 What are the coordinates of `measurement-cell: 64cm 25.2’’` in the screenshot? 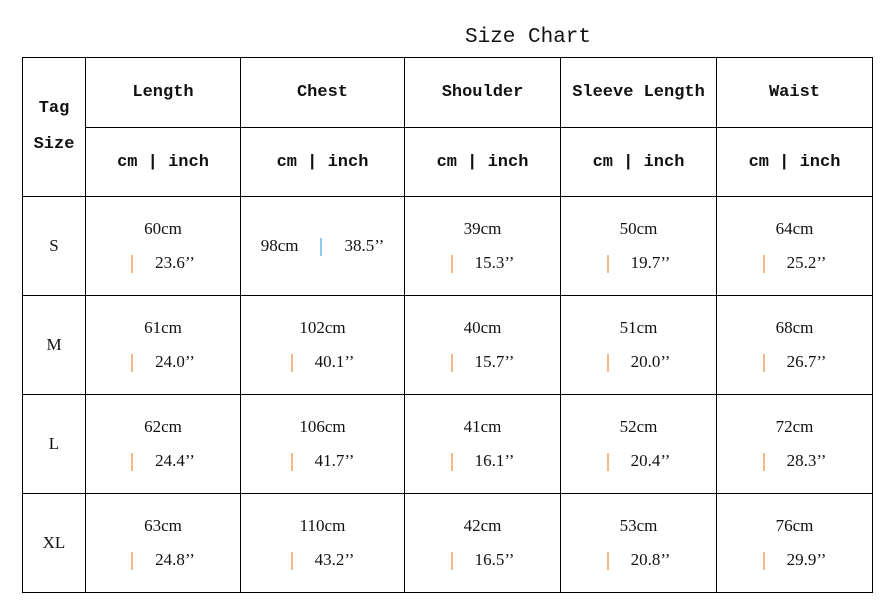 It's located at (794, 246).